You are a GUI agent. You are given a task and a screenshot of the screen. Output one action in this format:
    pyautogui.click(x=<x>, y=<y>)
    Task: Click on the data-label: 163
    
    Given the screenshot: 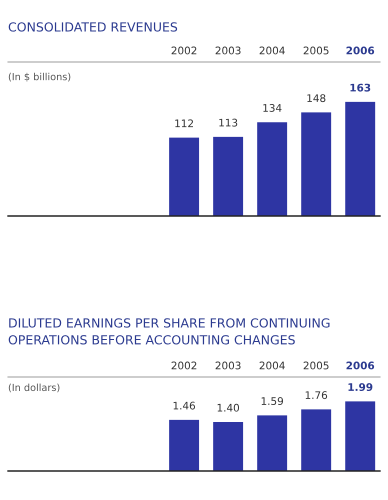 What is the action you would take?
    pyautogui.click(x=360, y=88)
    